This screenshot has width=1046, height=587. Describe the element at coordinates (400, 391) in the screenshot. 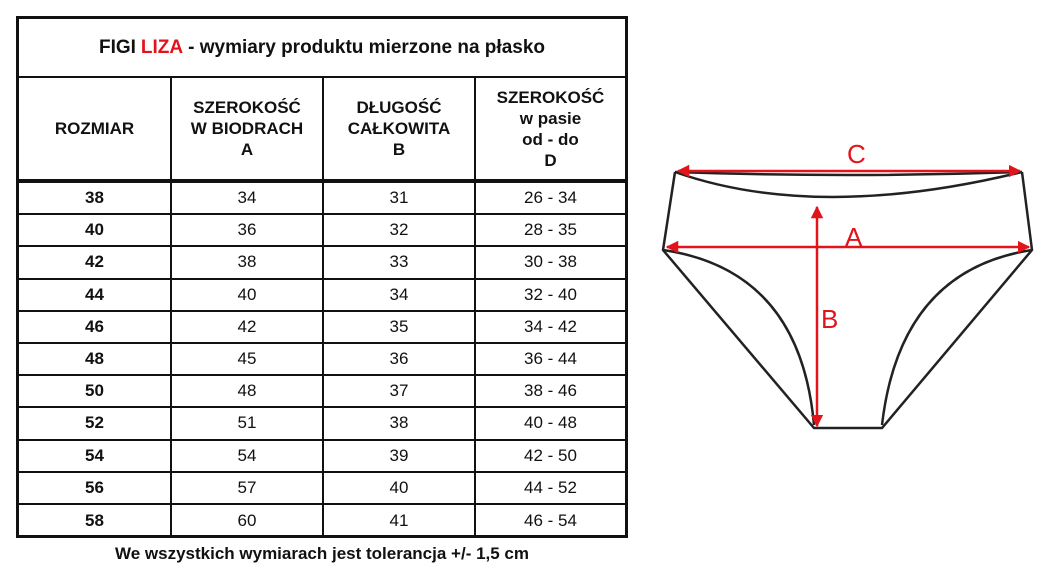

I see `cell-total-length: 37` at that location.